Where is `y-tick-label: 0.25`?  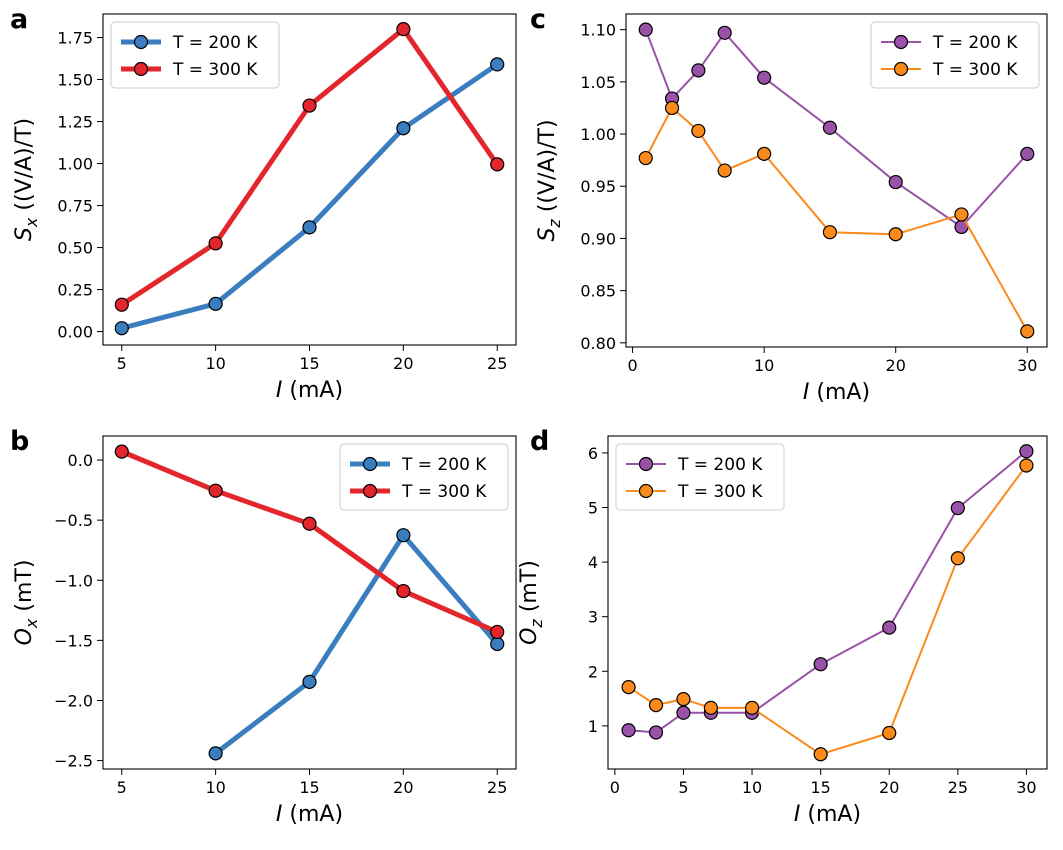
y-tick-label: 0.25 is located at coordinates (75, 290).